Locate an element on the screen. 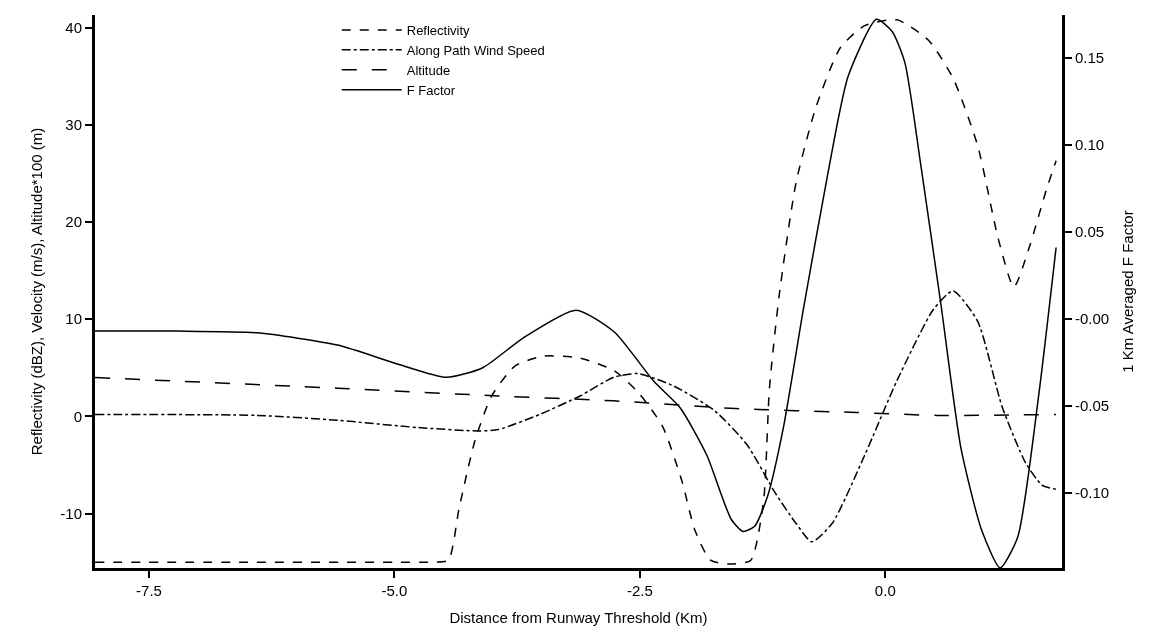 This screenshot has height=638, width=1157. x-tick-label: -5.0 is located at coordinates (394, 590).